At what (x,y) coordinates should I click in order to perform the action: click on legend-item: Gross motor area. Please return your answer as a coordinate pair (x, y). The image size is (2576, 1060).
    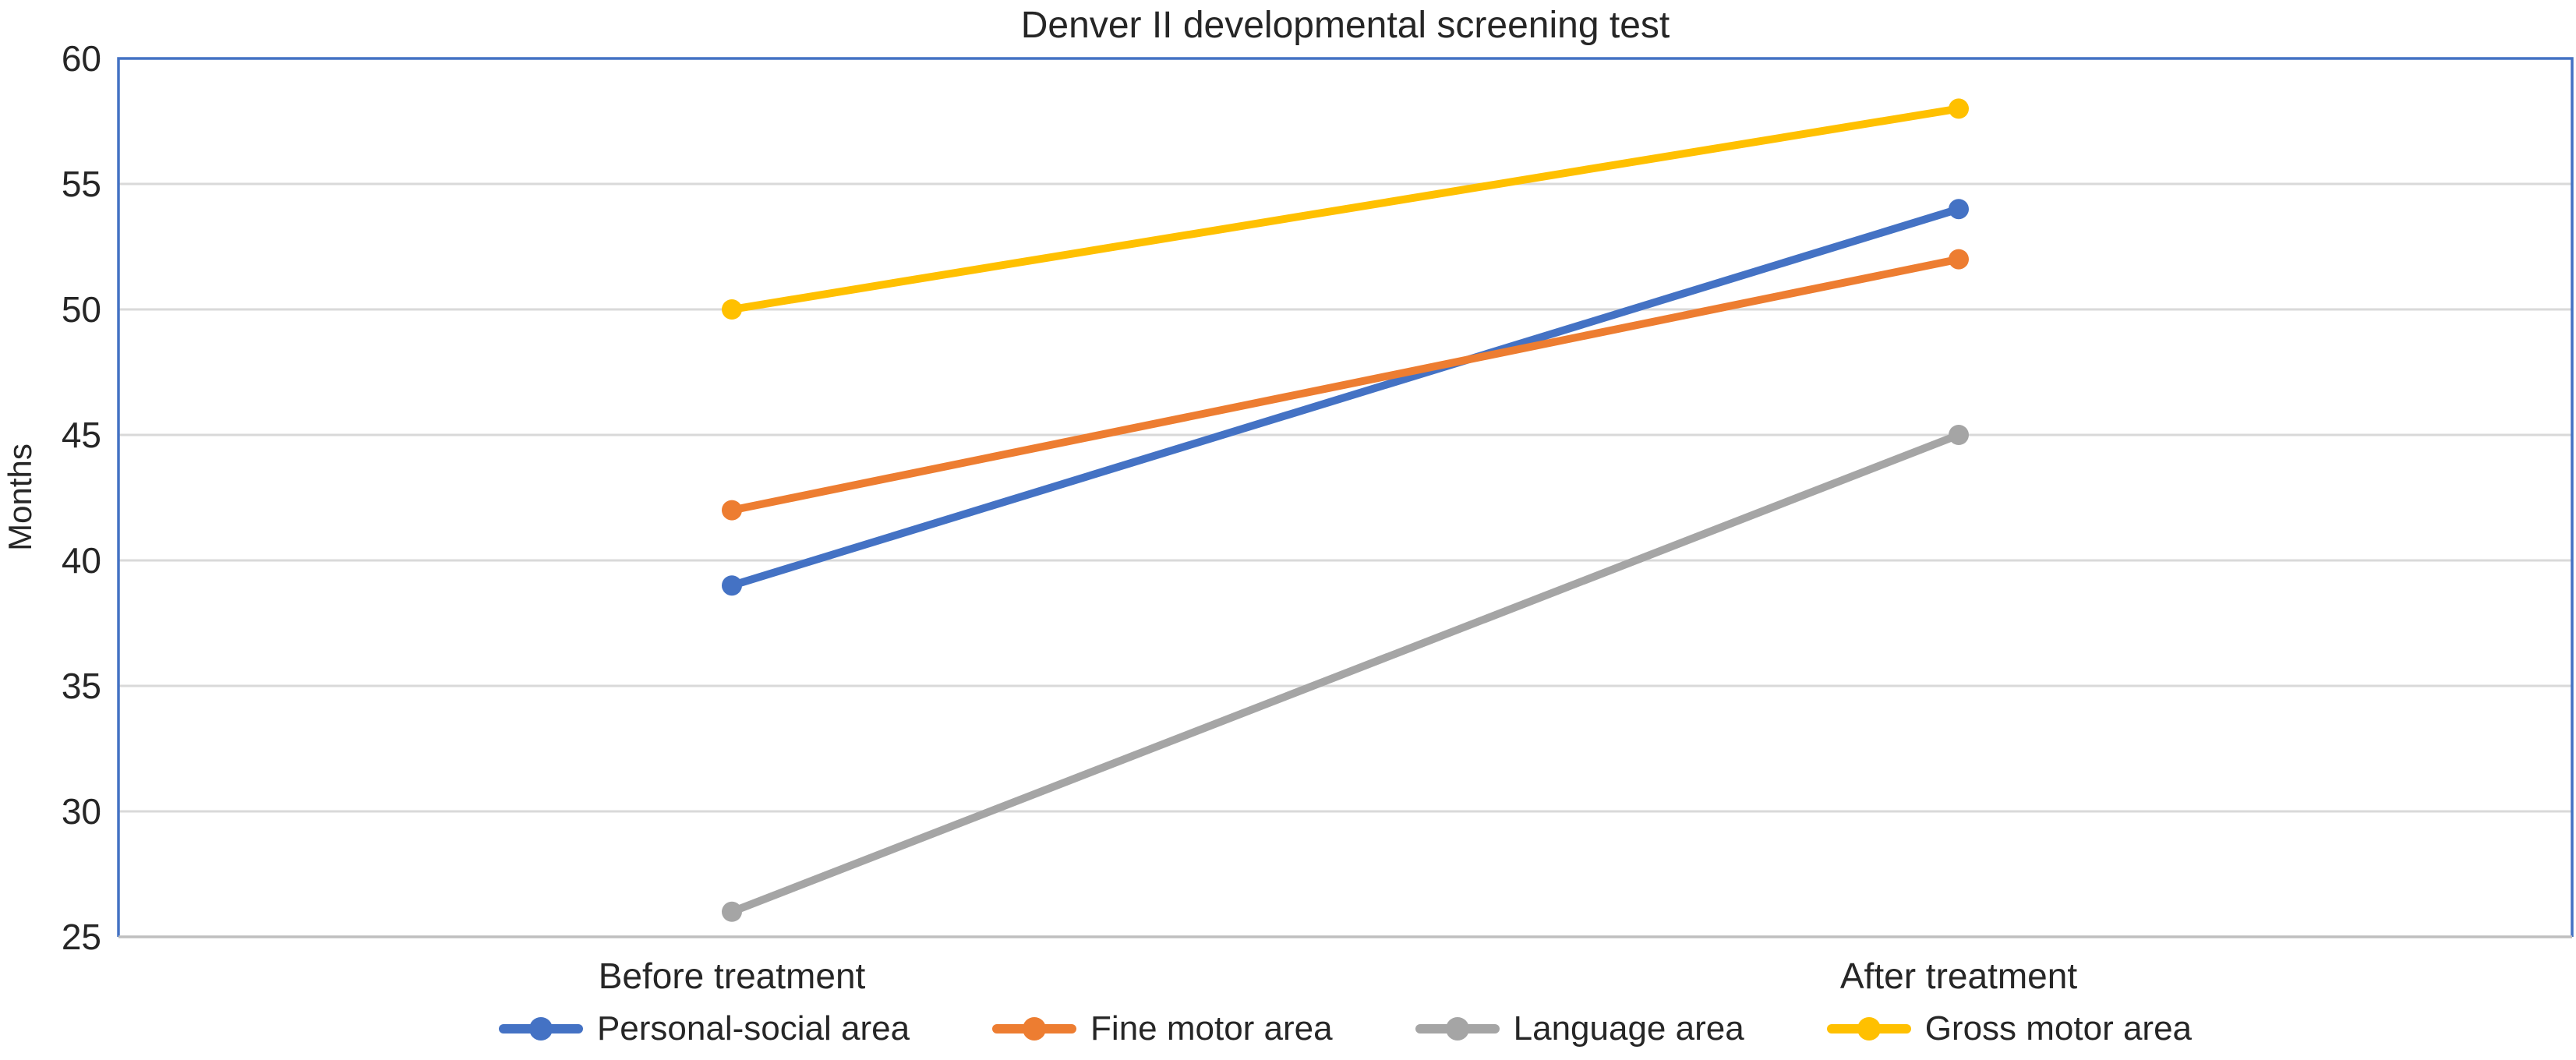
    Looking at the image, I should click on (2009, 1028).